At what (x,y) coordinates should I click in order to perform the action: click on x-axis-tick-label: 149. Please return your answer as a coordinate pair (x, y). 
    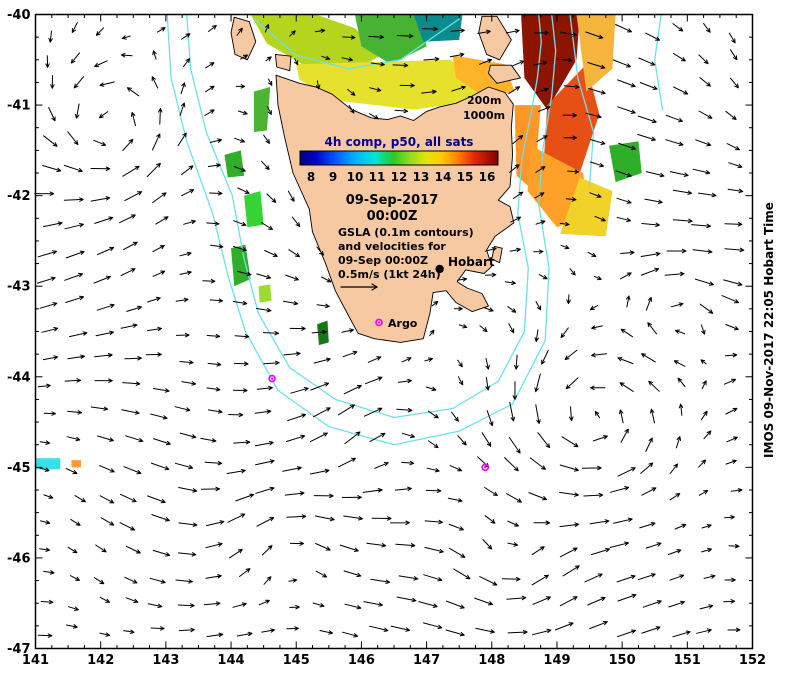
    Looking at the image, I should click on (556, 660).